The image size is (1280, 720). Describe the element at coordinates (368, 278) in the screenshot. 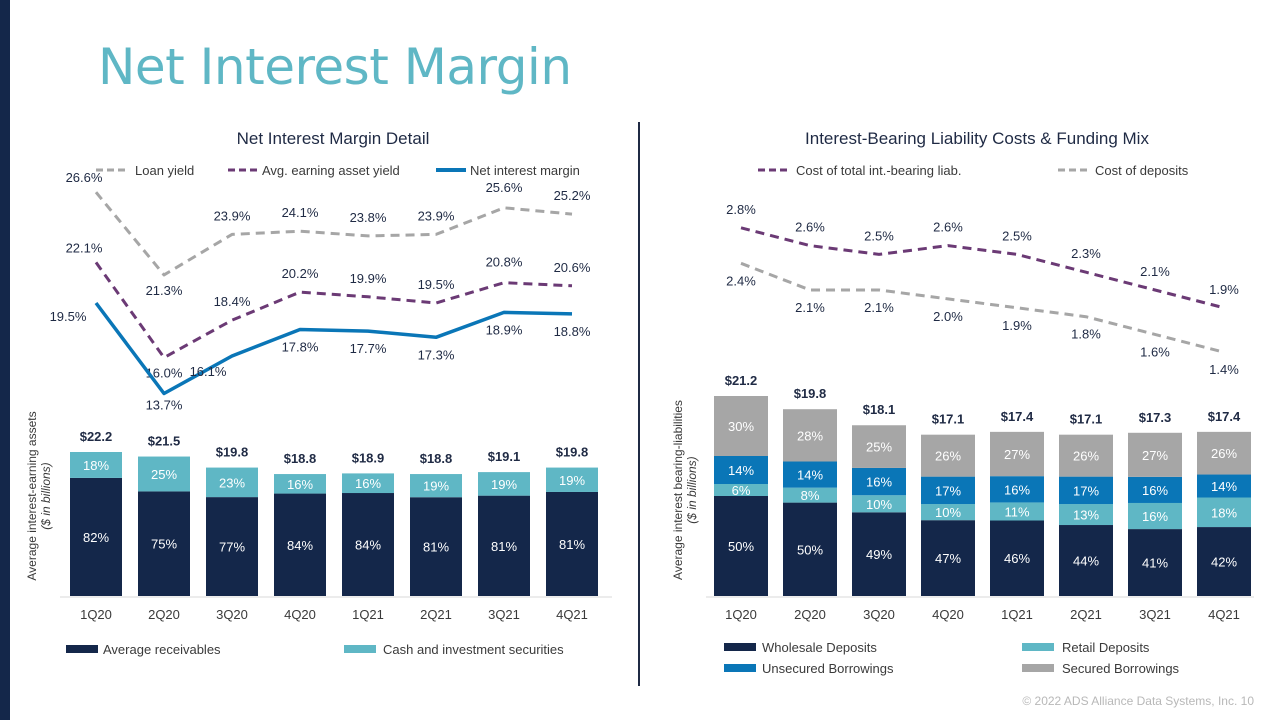

I see `chart-nim-line-data-label: 19.9%` at that location.